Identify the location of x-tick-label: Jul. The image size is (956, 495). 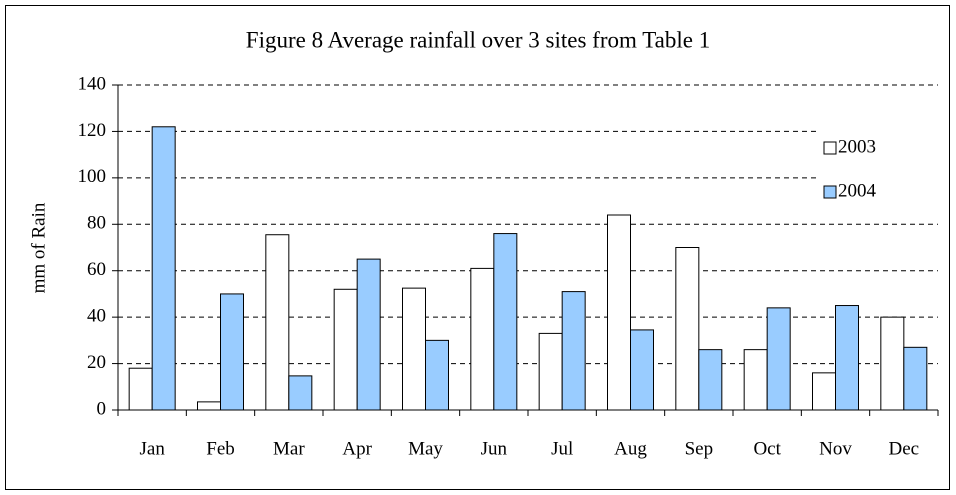
(562, 448).